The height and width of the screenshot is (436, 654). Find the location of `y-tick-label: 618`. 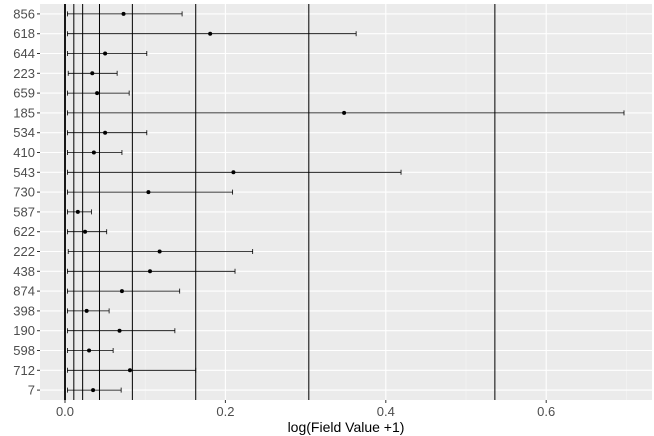

y-tick-label: 618 is located at coordinates (24, 33).